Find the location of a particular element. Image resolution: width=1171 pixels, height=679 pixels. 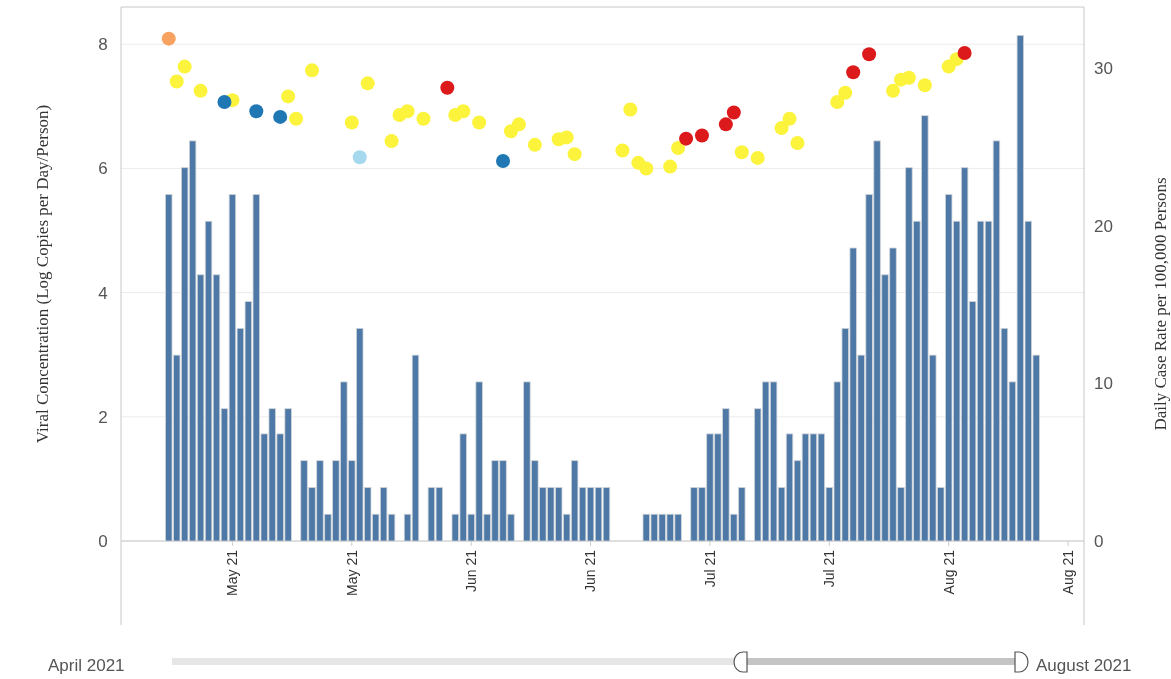

y2-tick-label: 10 is located at coordinates (1103, 384).